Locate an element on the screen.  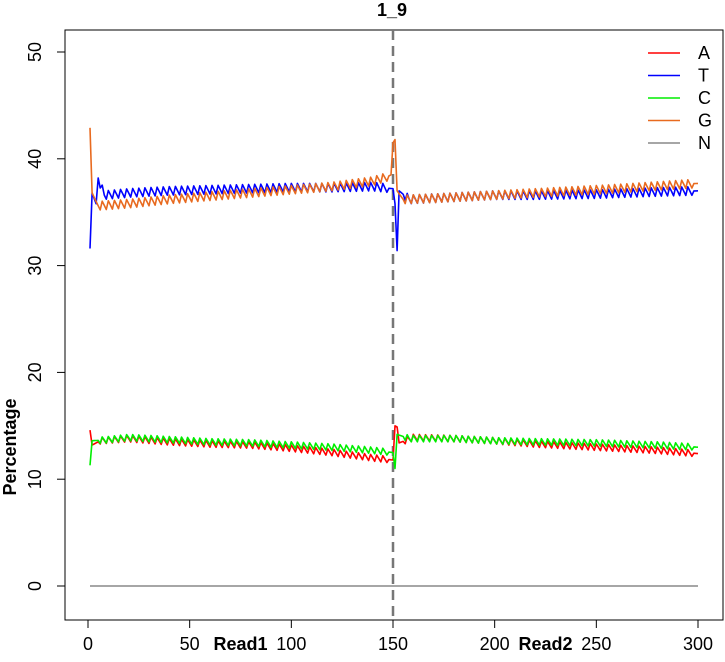
x-tick-label: 150 is located at coordinates (393, 644).